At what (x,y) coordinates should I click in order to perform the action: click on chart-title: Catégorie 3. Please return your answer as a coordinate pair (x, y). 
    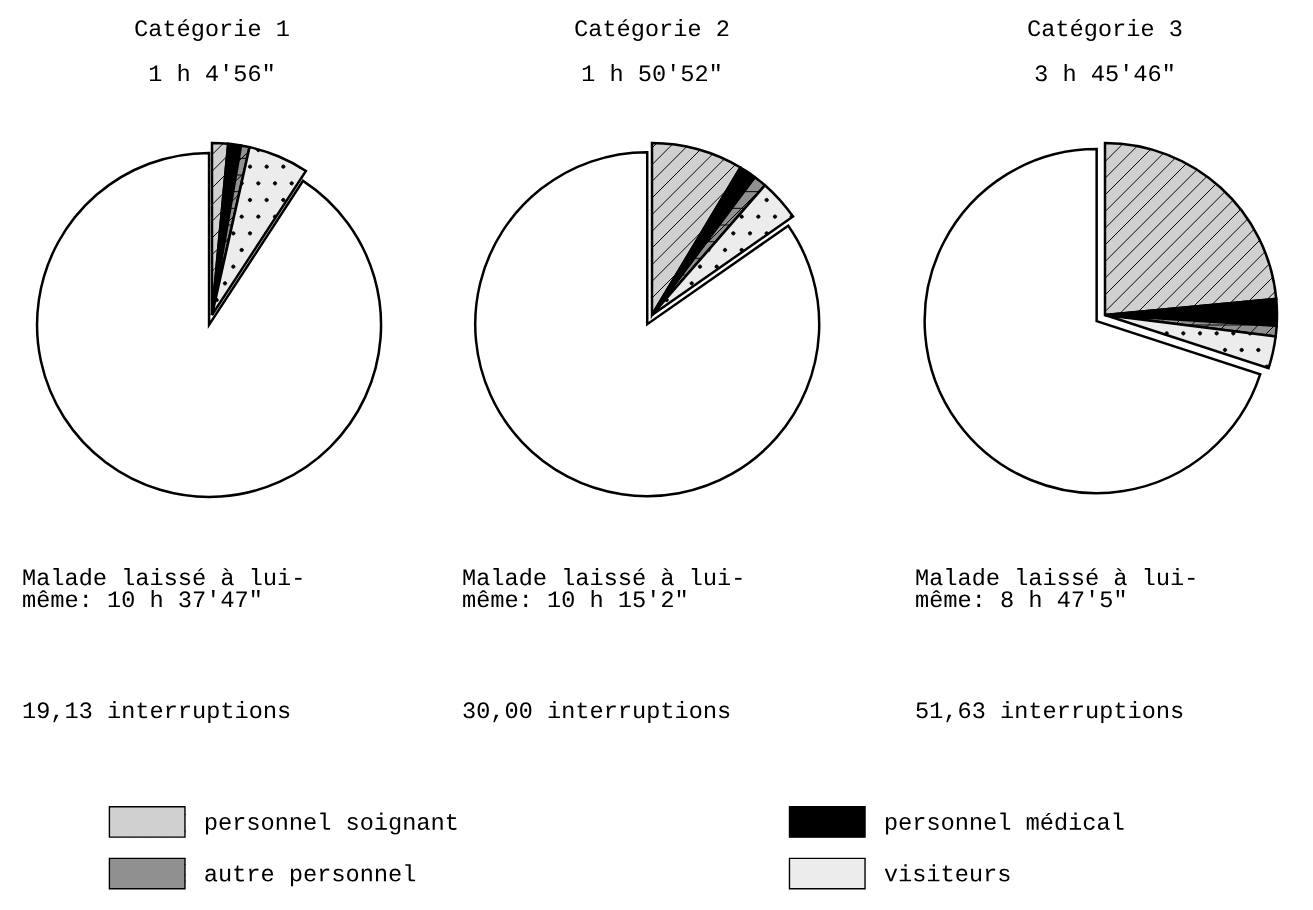
    Looking at the image, I should click on (1105, 30).